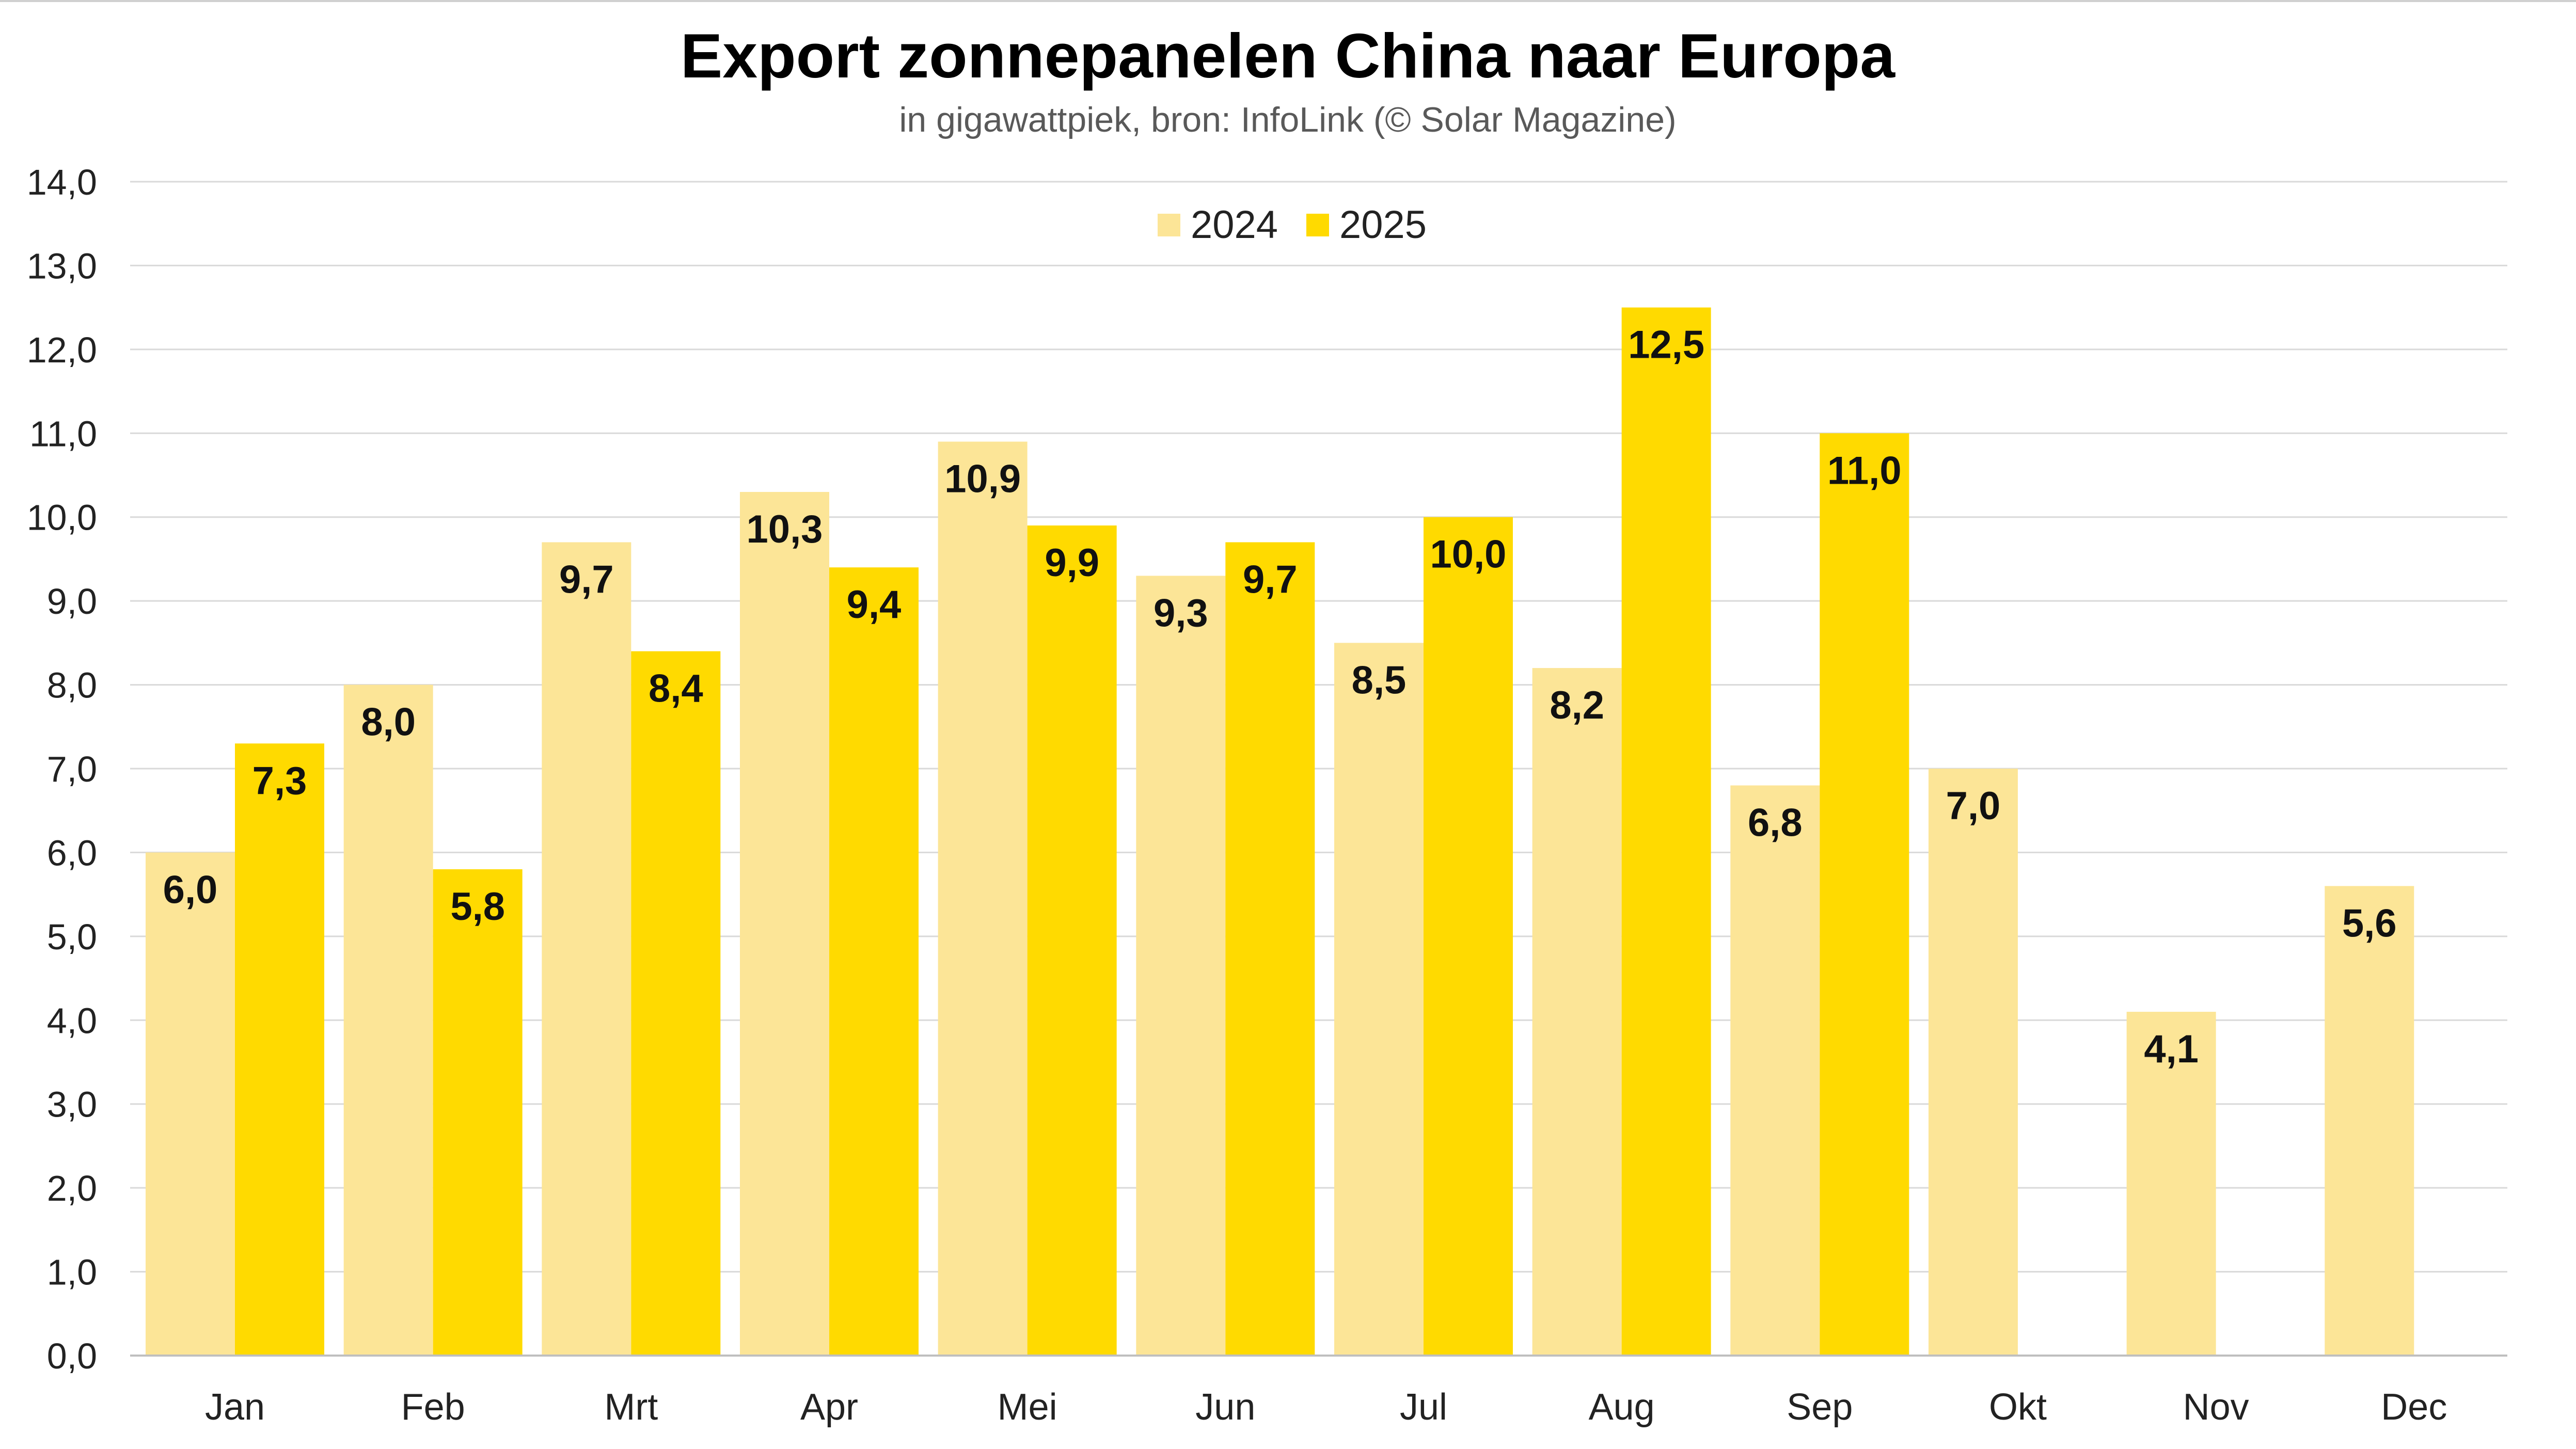 Image resolution: width=2576 pixels, height=1449 pixels. I want to click on data-label-2024-dec: 5,6, so click(2370, 923).